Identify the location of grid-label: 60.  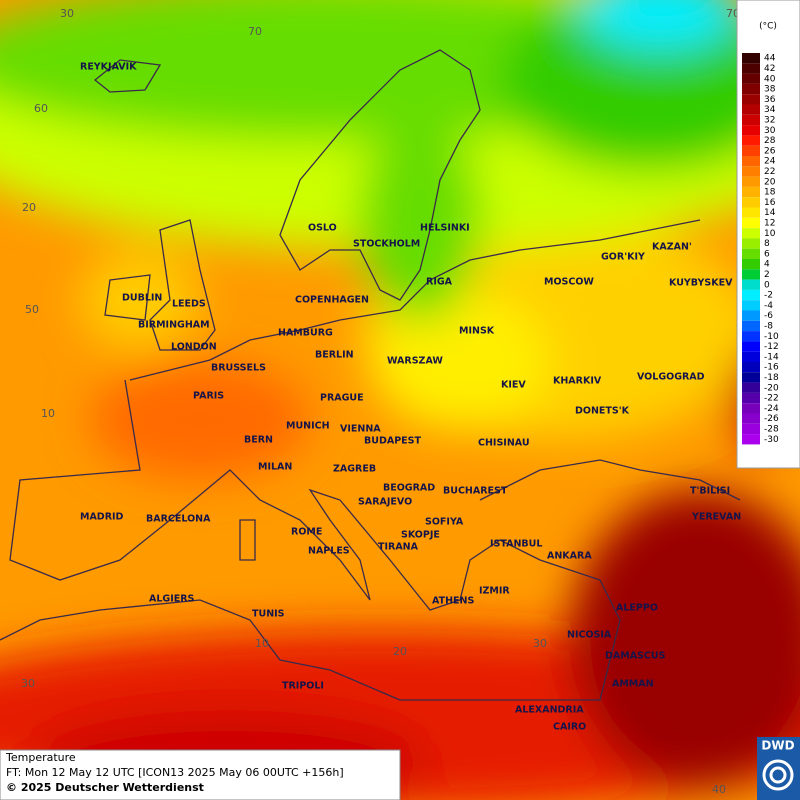
(41, 108).